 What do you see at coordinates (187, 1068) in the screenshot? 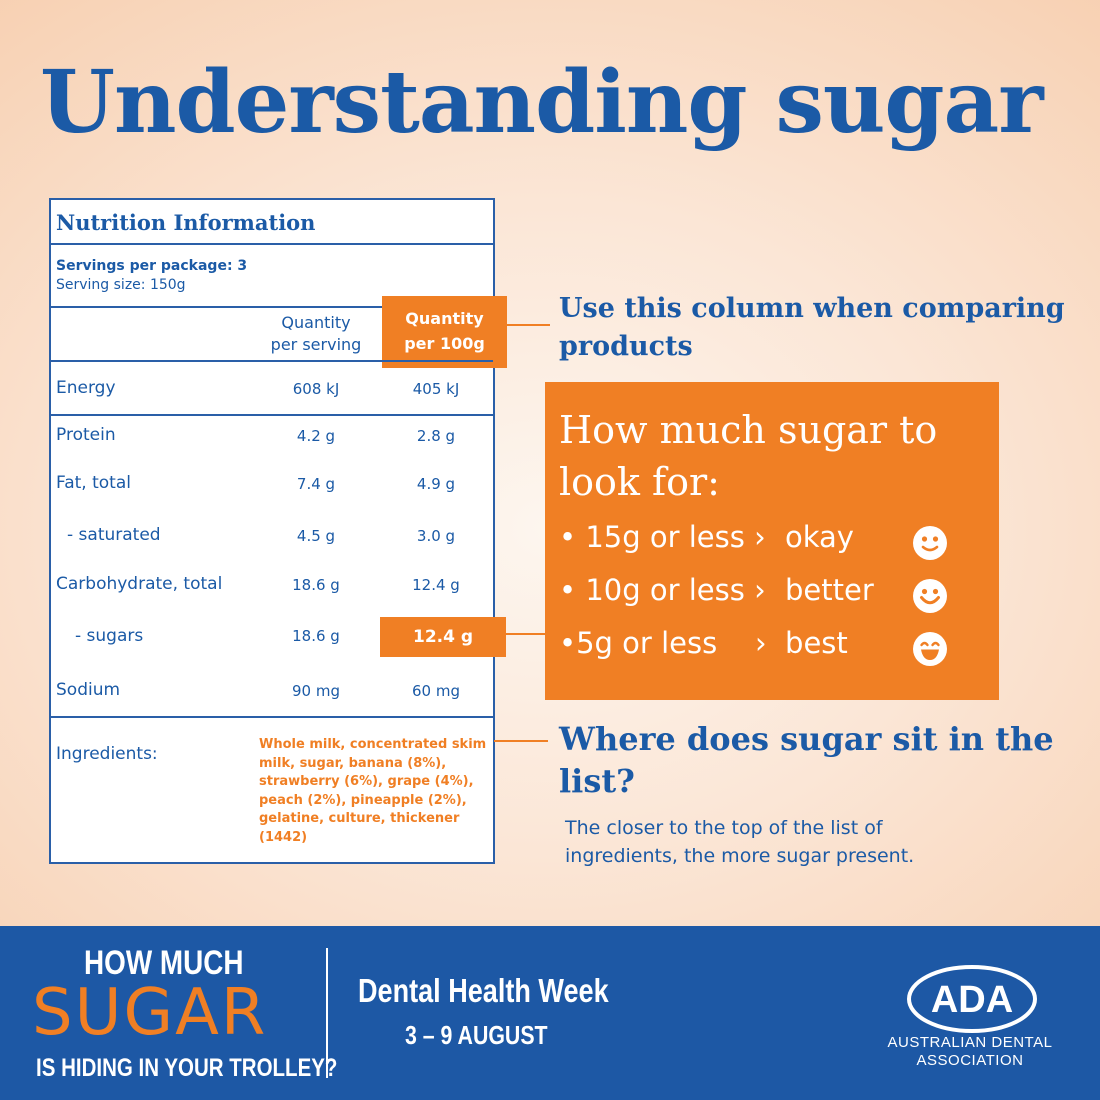
I see `campaign-line-3: IS HIDING IN YOUR TROLLEY?` at bounding box center [187, 1068].